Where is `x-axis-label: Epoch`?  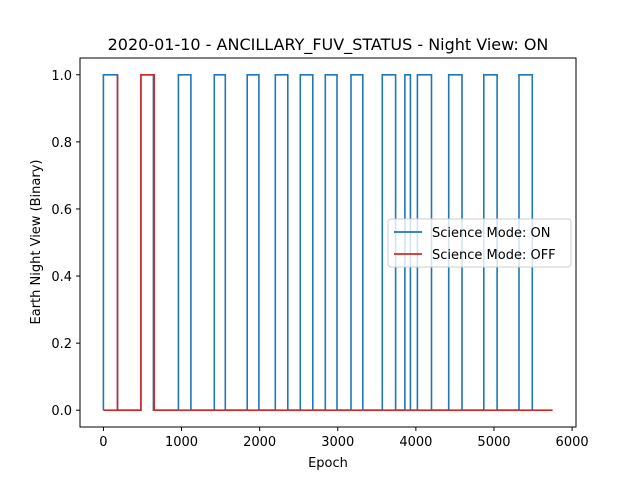 x-axis-label: Epoch is located at coordinates (328, 463).